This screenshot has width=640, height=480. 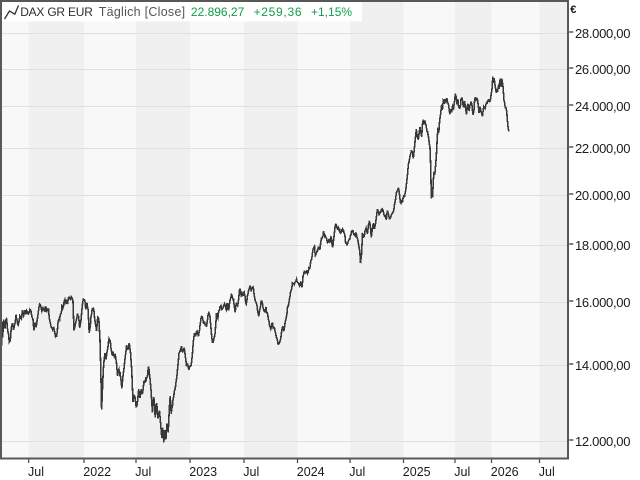 What do you see at coordinates (602, 302) in the screenshot?
I see `svg-text: 16.000,00` at bounding box center [602, 302].